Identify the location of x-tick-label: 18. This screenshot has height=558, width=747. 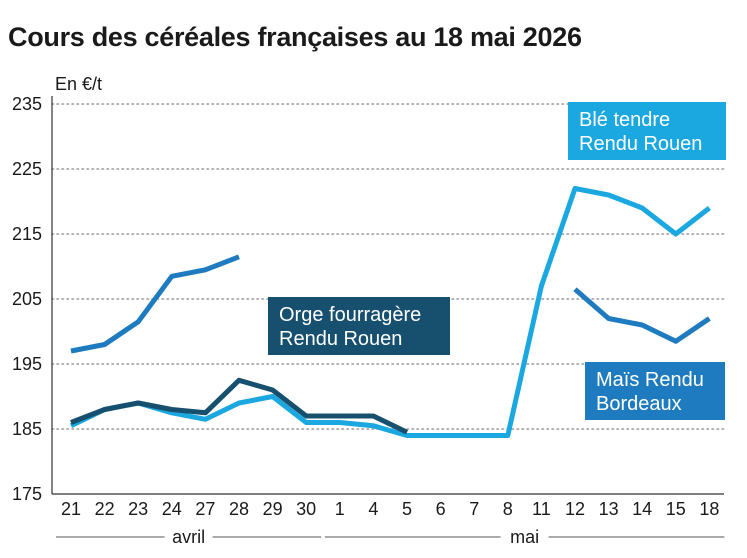
(709, 509).